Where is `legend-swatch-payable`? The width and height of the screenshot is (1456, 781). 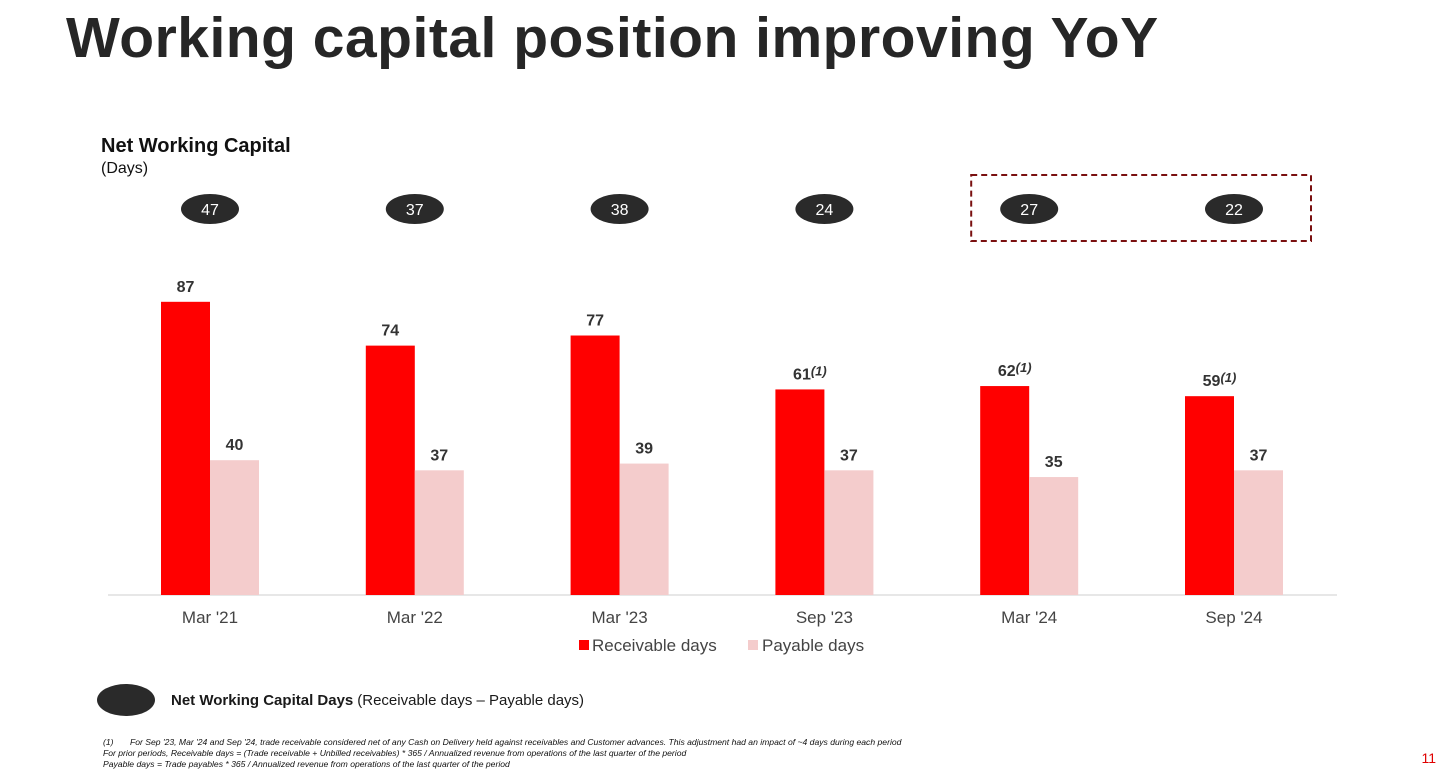 legend-swatch-payable is located at coordinates (753, 645).